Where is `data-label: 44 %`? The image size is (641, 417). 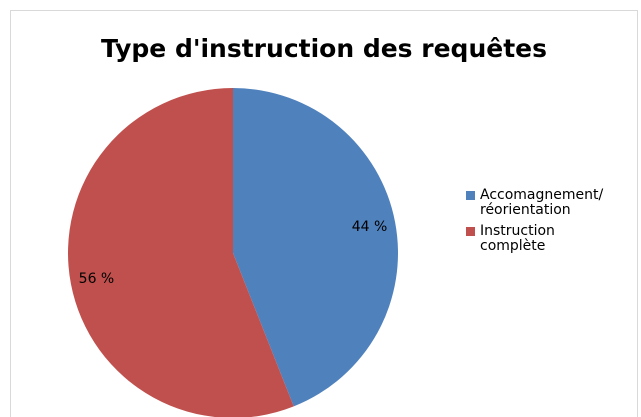 data-label: 44 % is located at coordinates (370, 227).